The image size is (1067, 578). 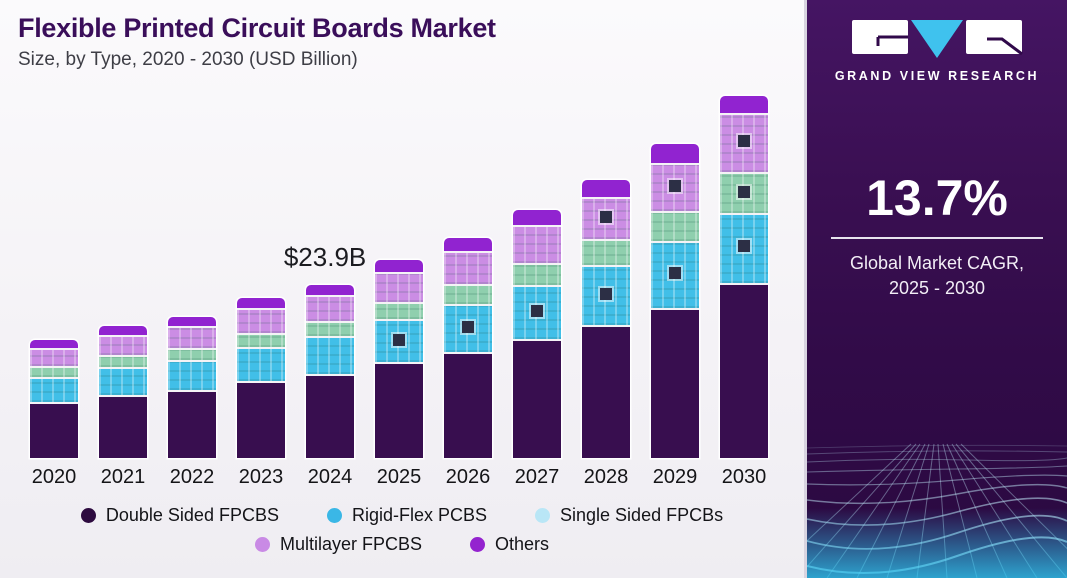 I want to click on bar-column-2026: 2026, so click(x=468, y=364).